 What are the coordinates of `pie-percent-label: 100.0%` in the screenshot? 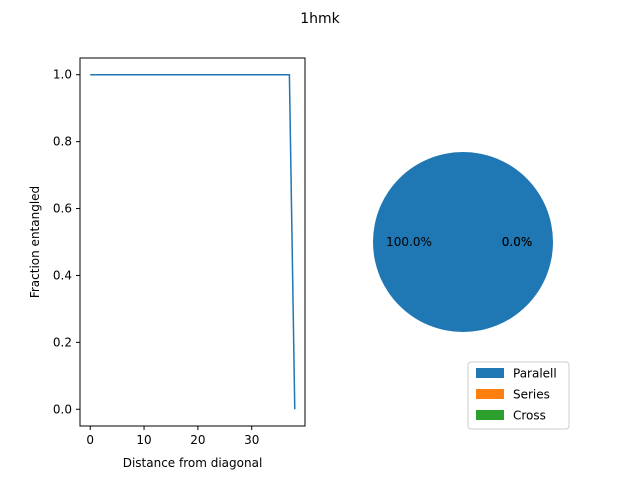 It's located at (409, 242).